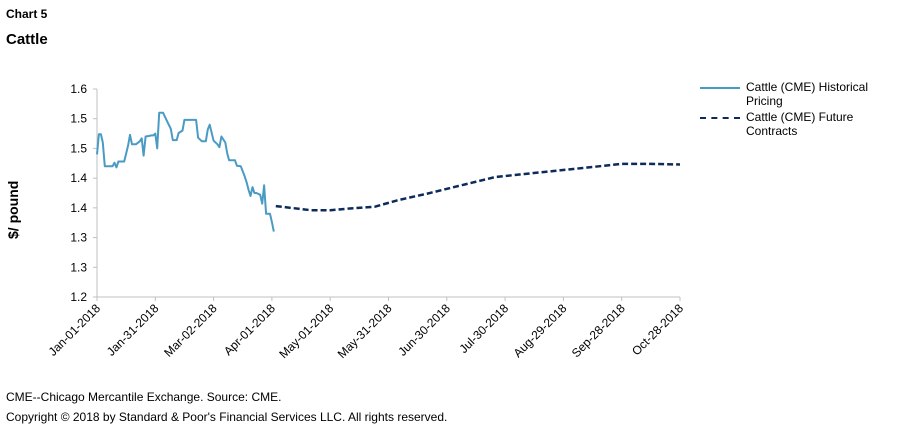  What do you see at coordinates (807, 94) in the screenshot?
I see `legend-label: Cattle (CME) Historical Pricing` at bounding box center [807, 94].